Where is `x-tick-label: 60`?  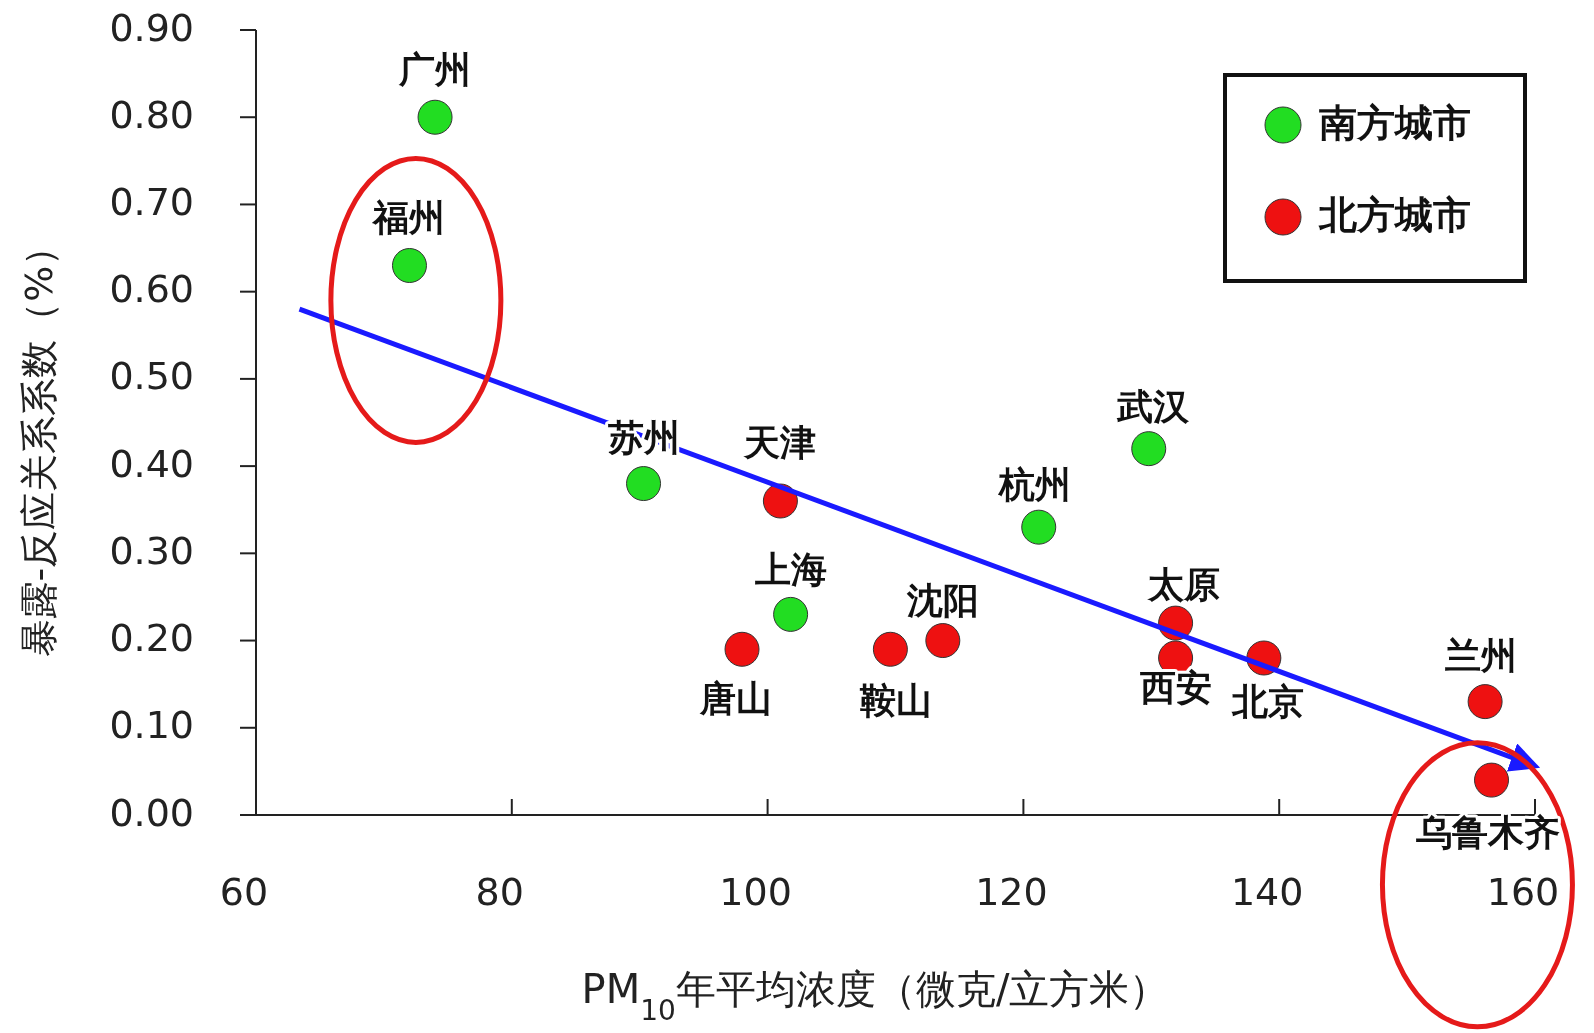
x-tick-label: 60 is located at coordinates (244, 892).